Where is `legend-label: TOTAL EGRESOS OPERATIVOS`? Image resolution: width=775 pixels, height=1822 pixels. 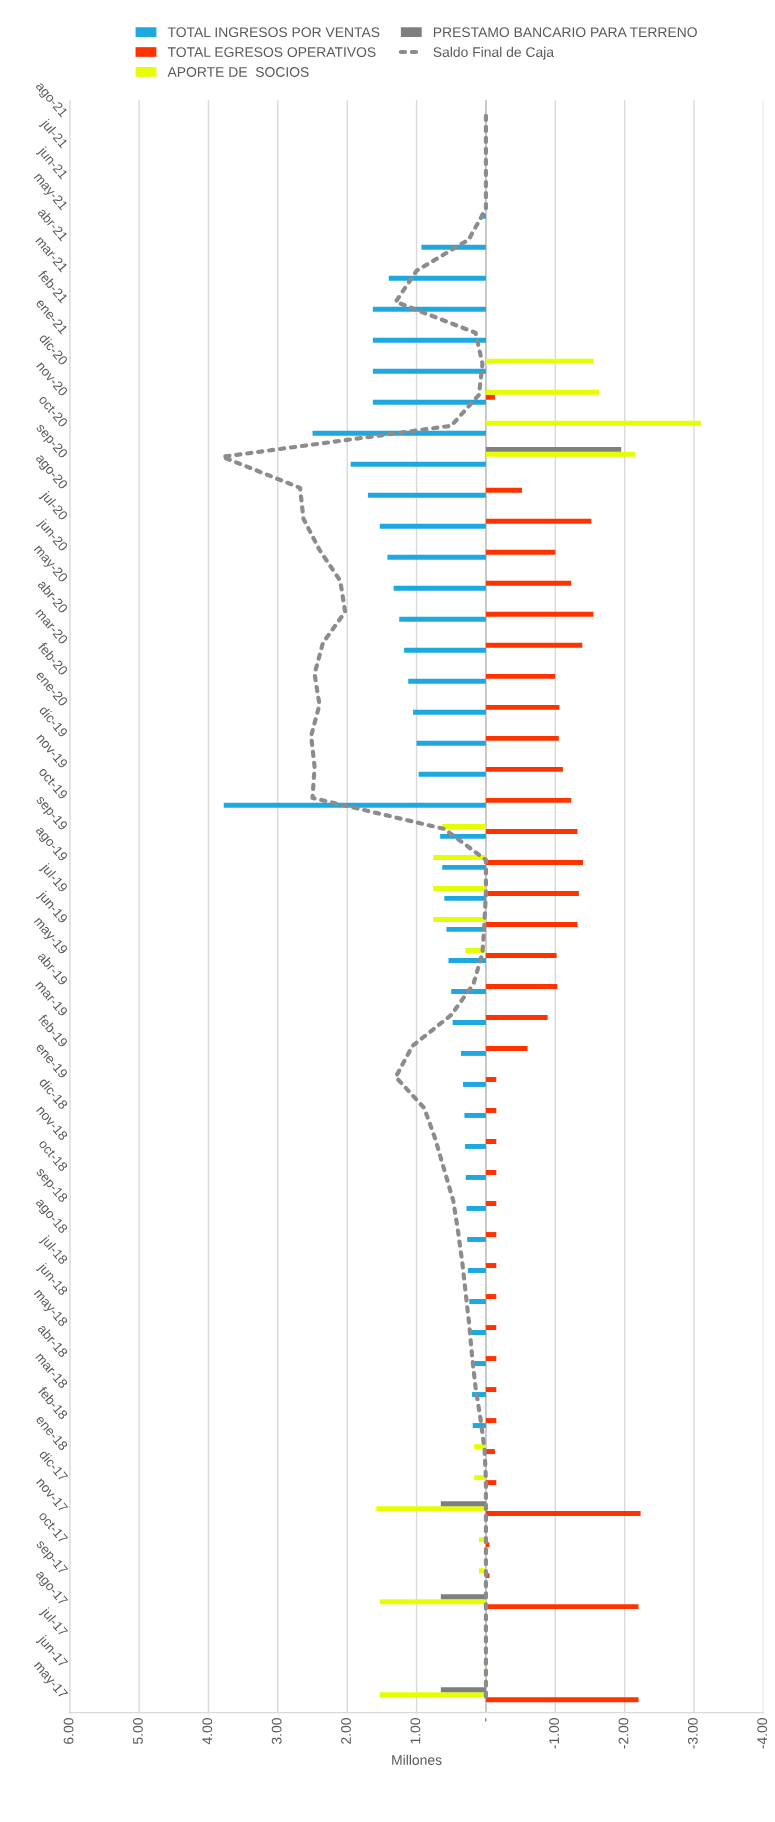
legend-label: TOTAL EGRESOS OPERATIVOS is located at coordinates (271, 52).